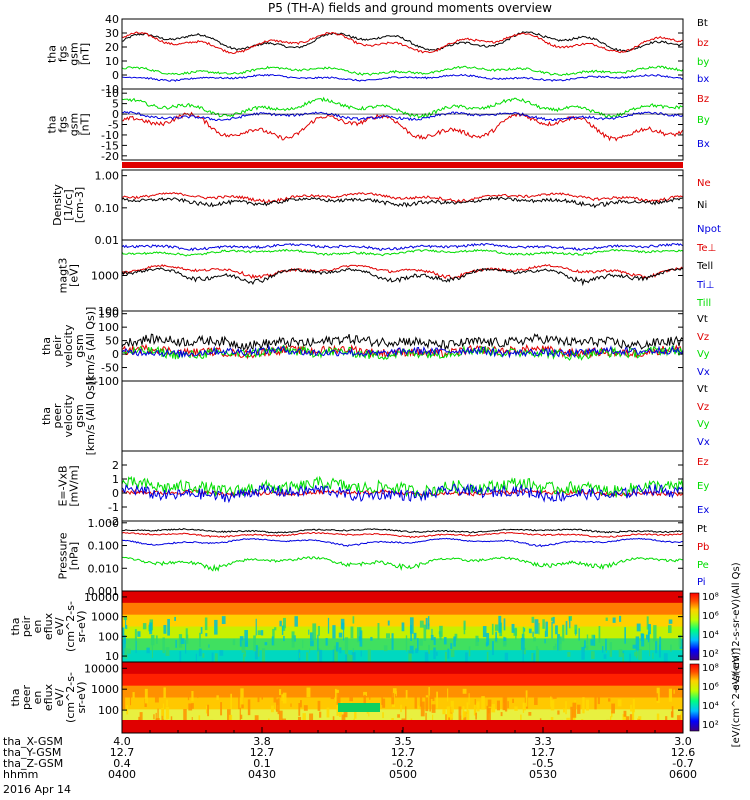  What do you see at coordinates (402, 609) in the screenshot?
I see `spectrogram-band` at bounding box center [402, 609].